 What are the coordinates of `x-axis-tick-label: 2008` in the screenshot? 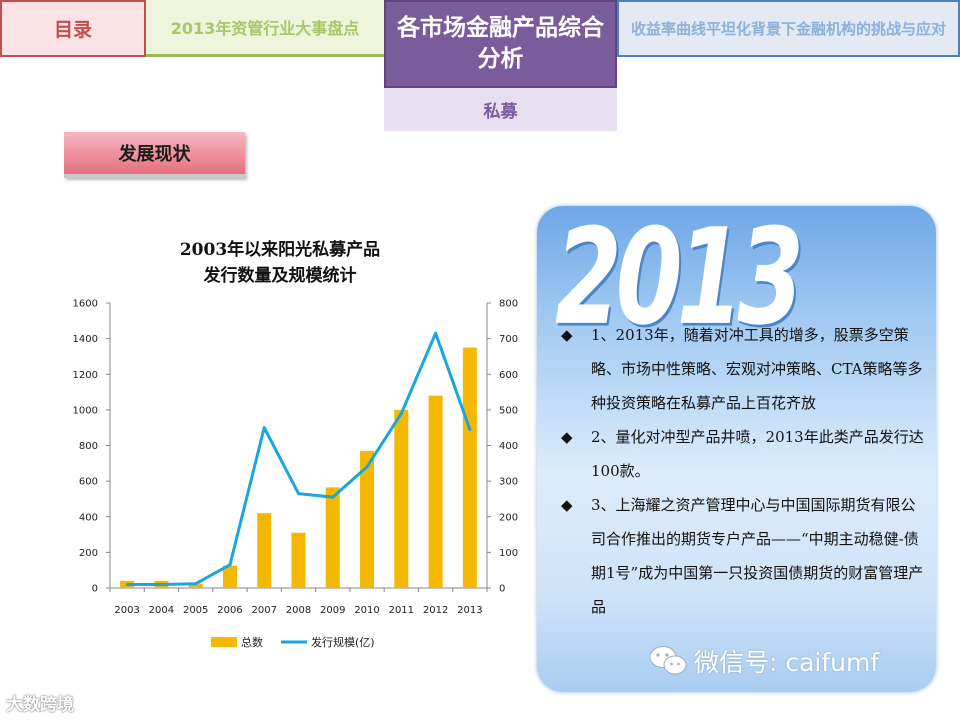 It's located at (298, 610).